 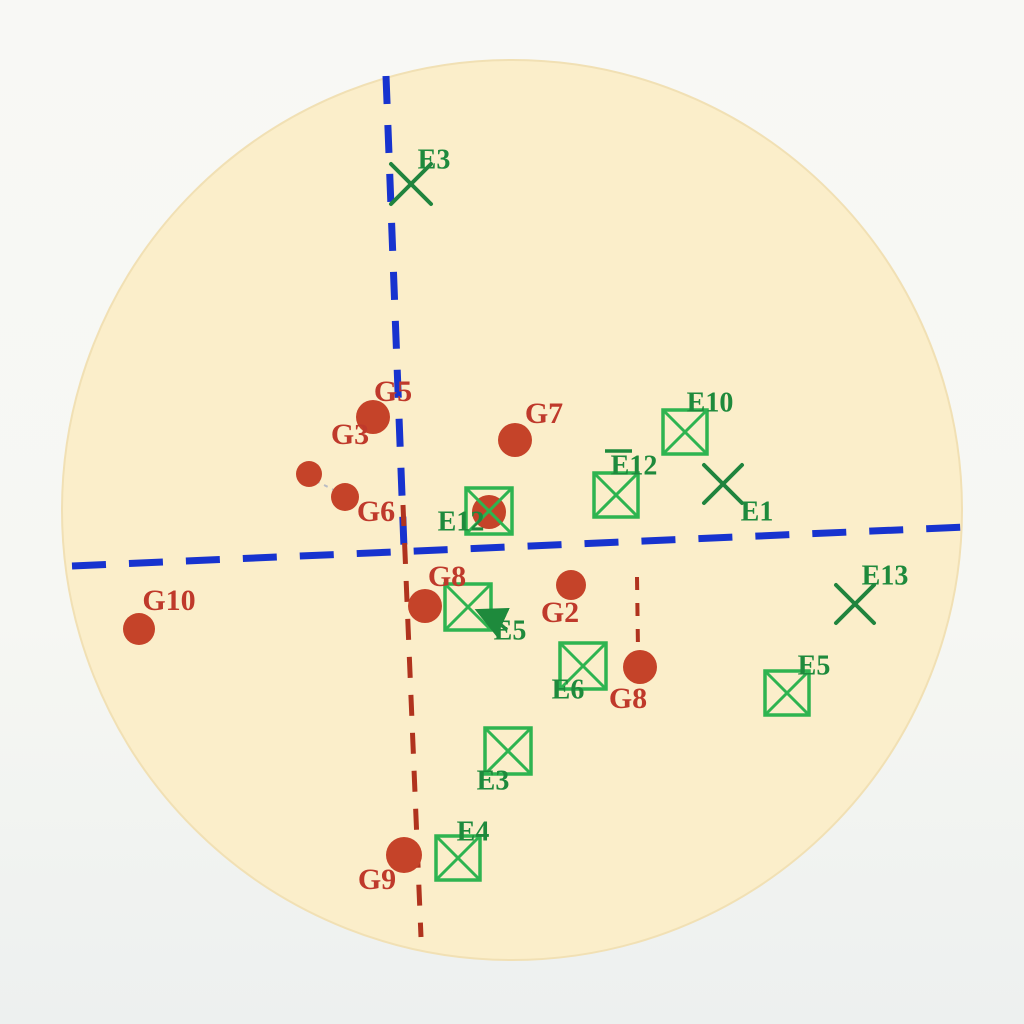 I want to click on e-box-marker-e10, so click(x=685, y=432).